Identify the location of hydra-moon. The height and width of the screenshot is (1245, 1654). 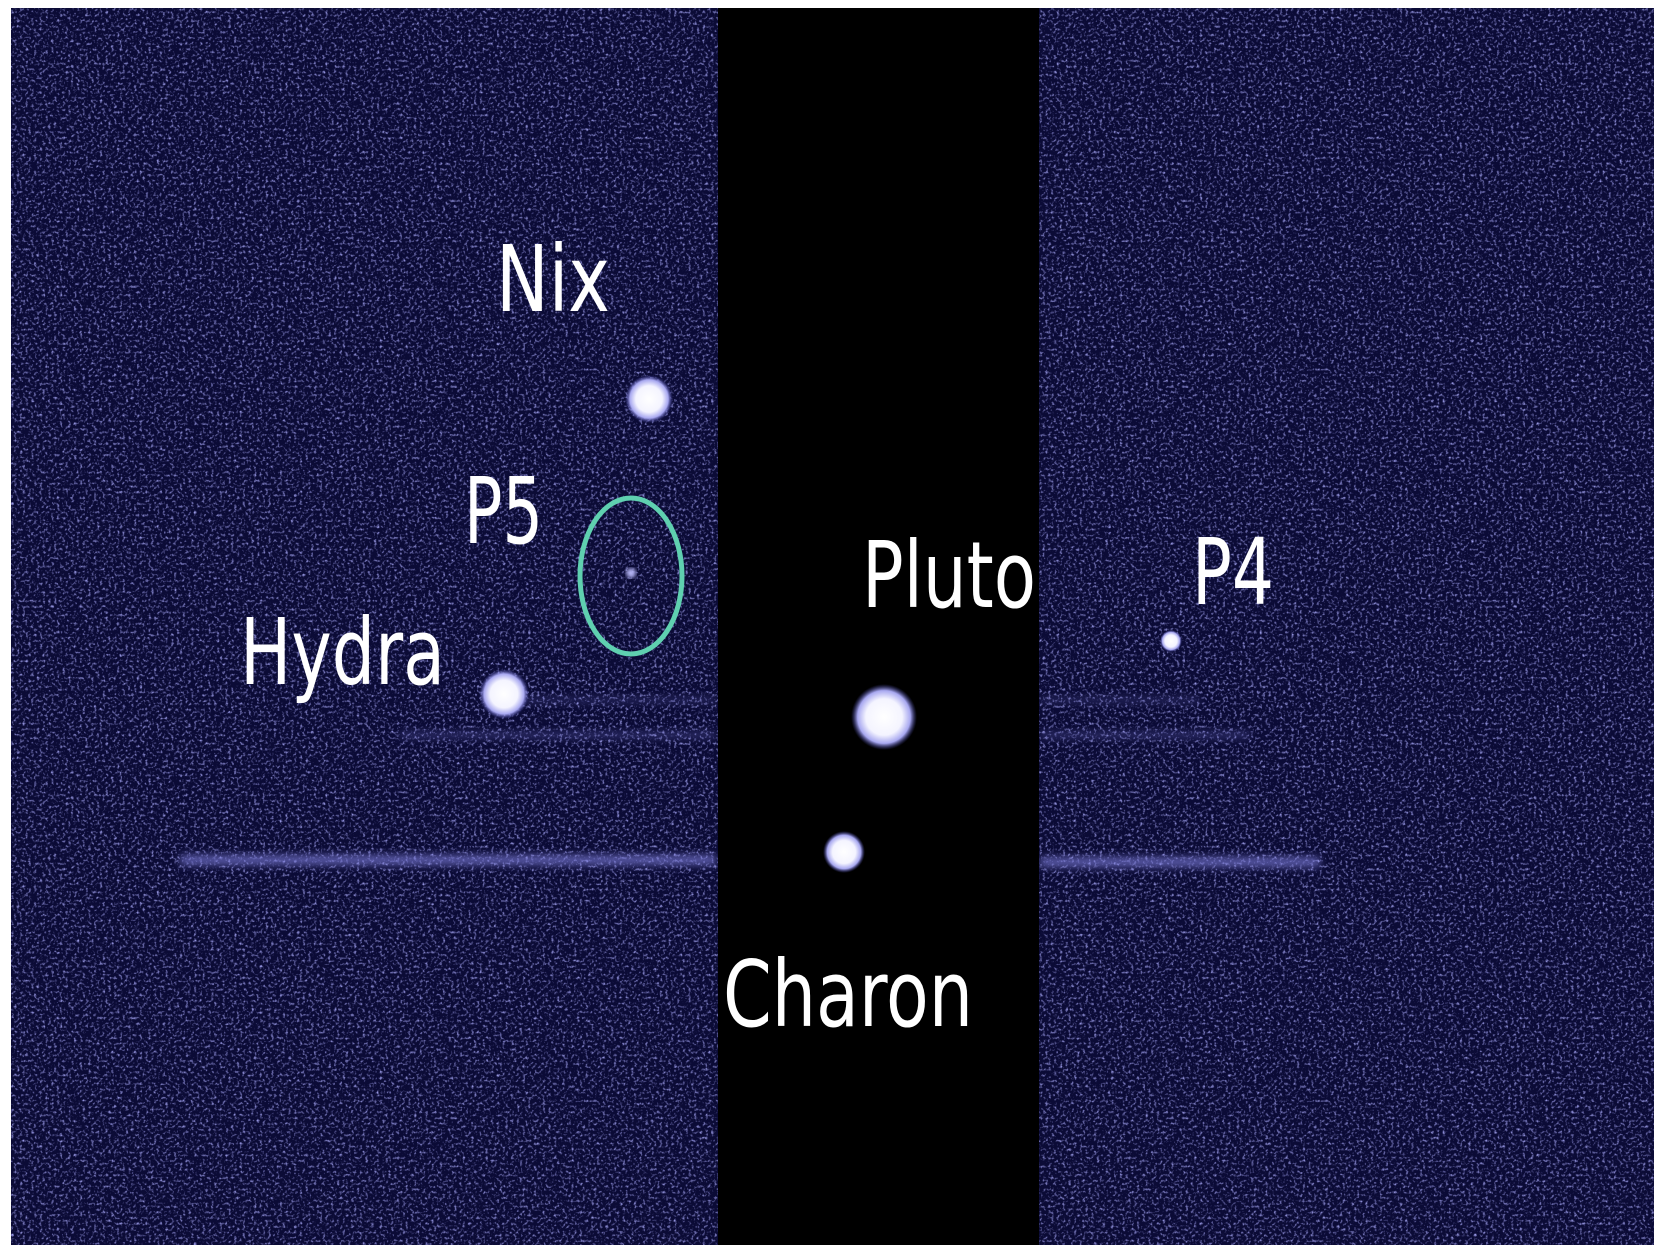
(504, 694).